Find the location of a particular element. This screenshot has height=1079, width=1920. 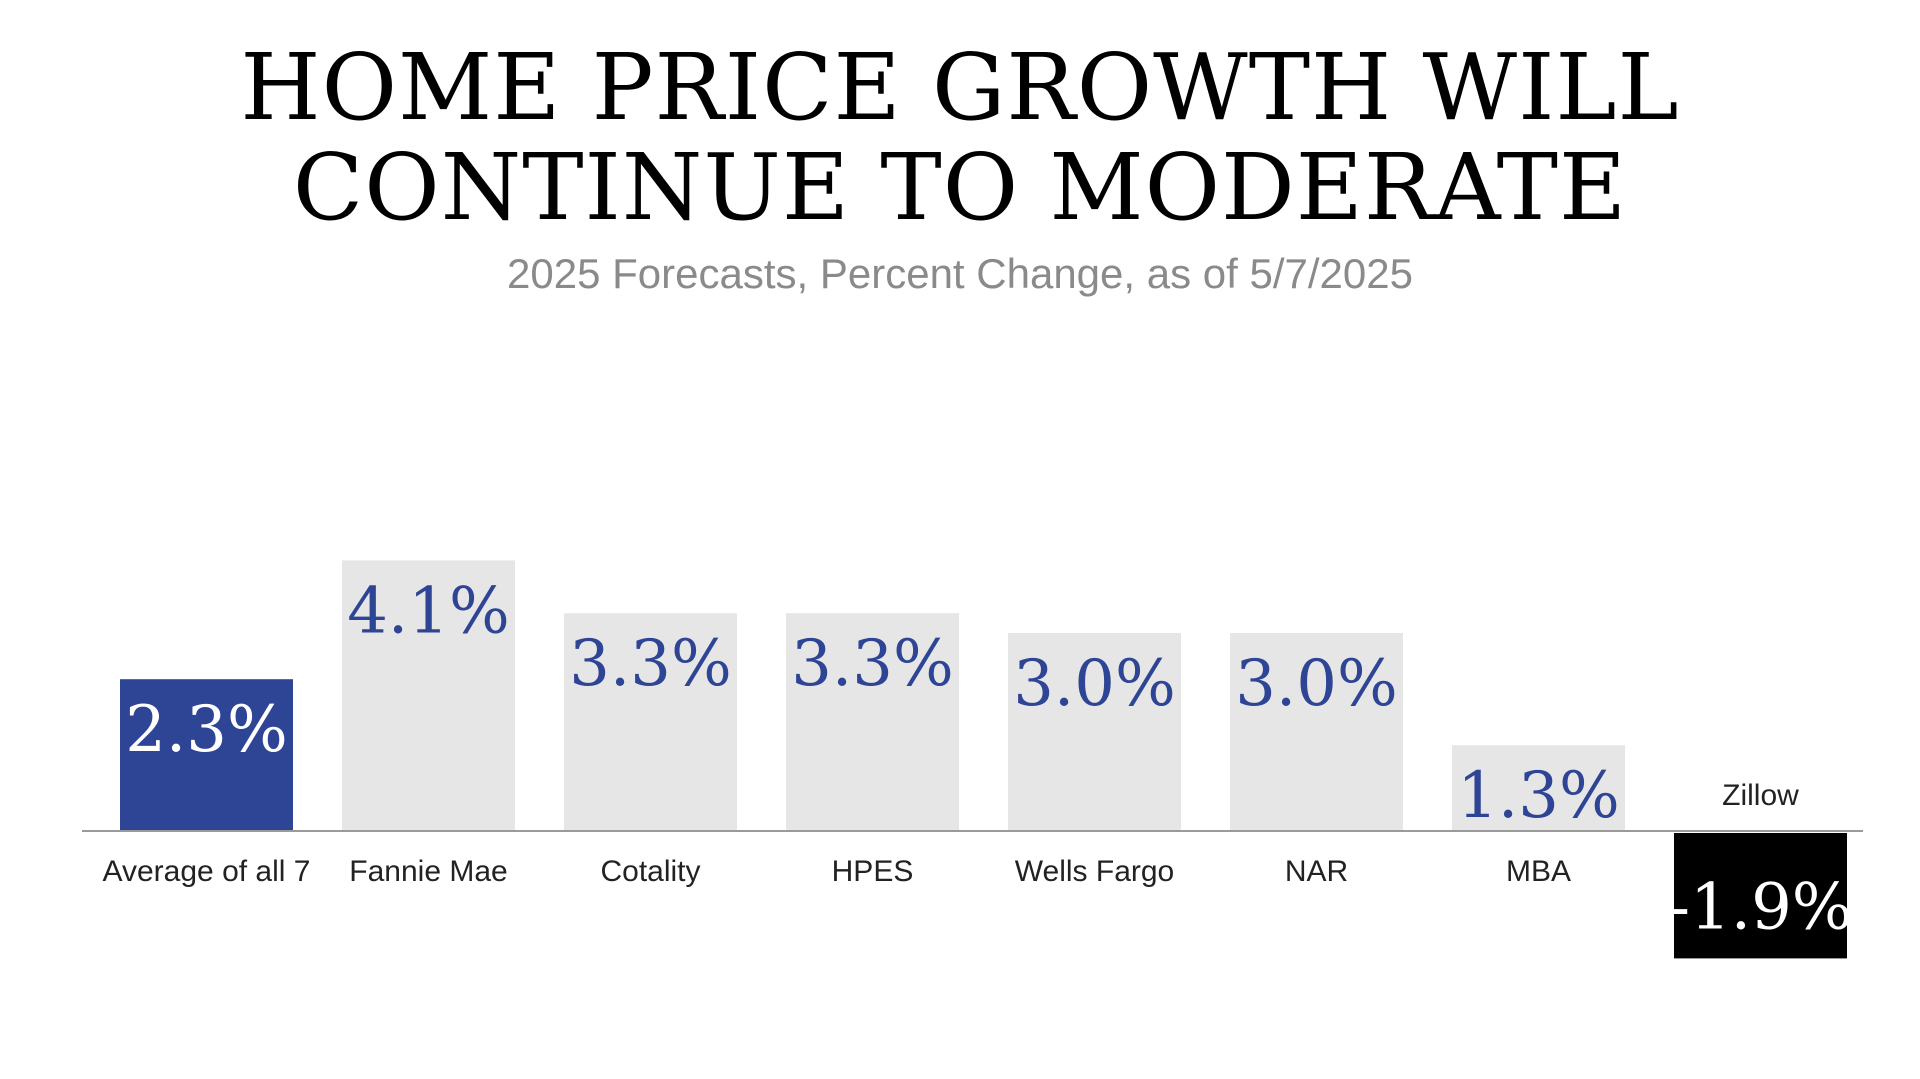

category-label: MBA is located at coordinates (1538, 871).